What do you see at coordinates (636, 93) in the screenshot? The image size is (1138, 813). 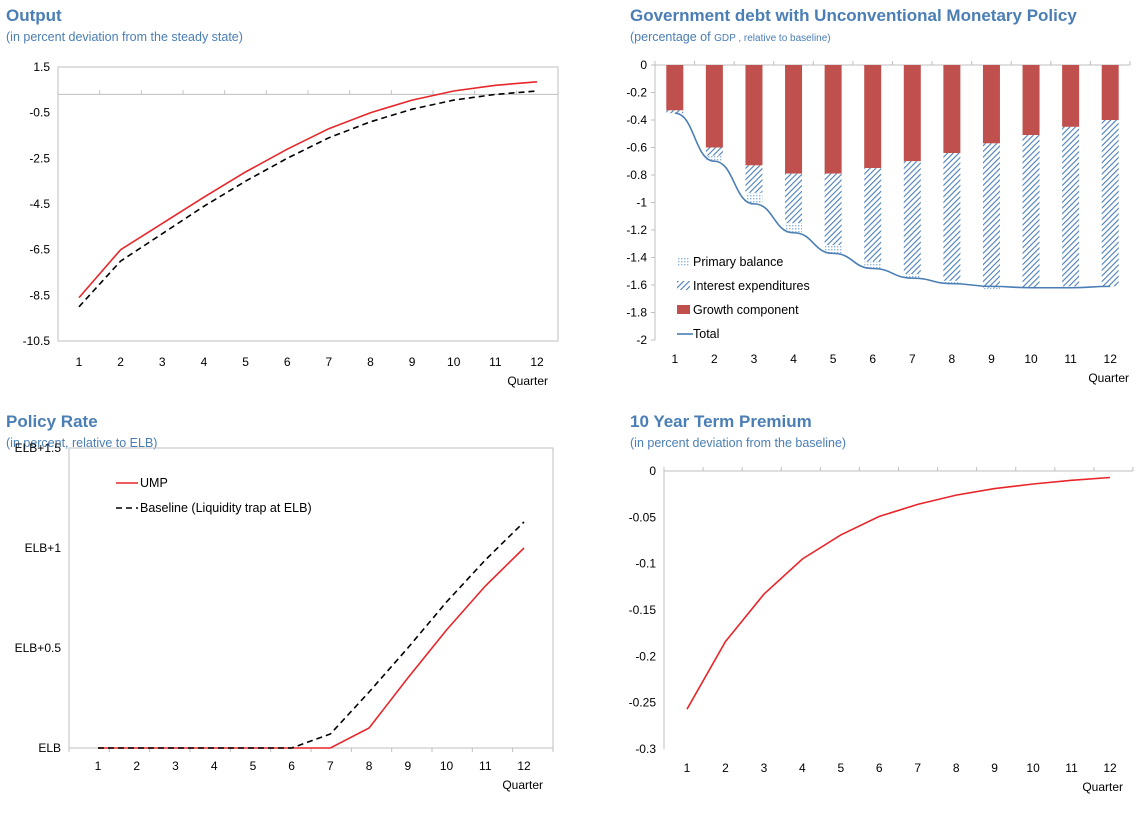 I see `debt-y-tick-label: -0.2` at bounding box center [636, 93].